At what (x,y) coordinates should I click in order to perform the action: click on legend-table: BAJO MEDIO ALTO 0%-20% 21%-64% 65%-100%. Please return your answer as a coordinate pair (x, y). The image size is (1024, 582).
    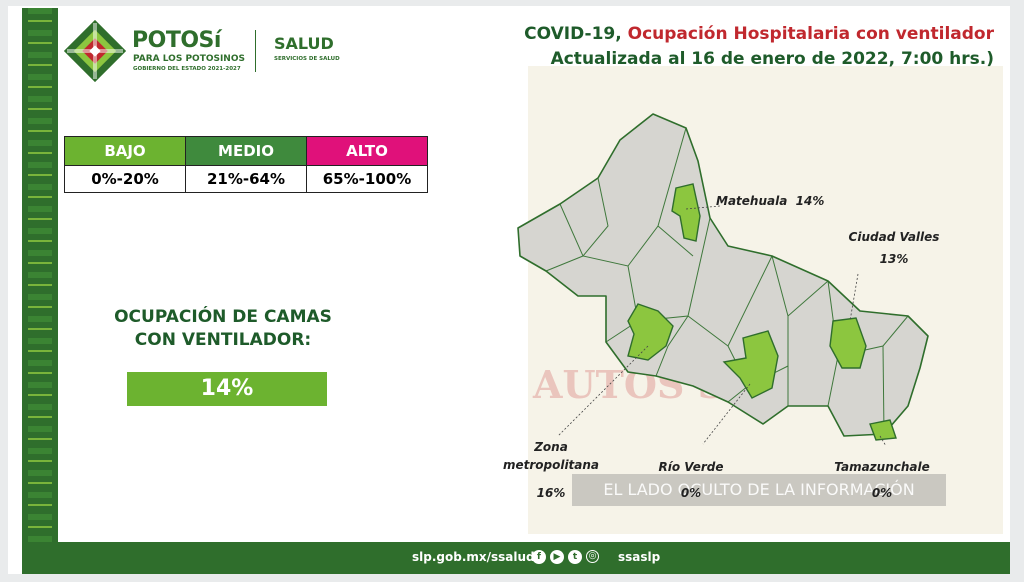
    Looking at the image, I should click on (246, 164).